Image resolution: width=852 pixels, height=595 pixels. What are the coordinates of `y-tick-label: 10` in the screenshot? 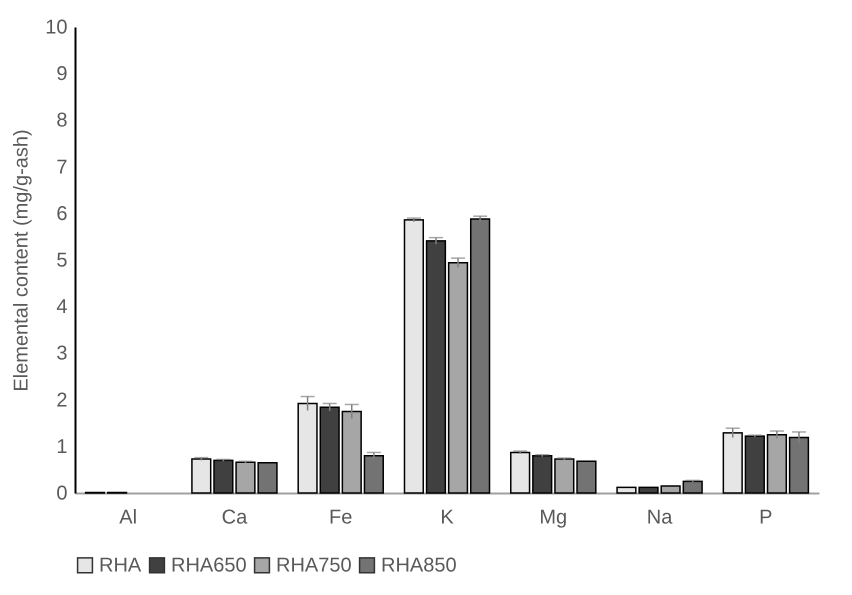 It's located at (56, 27).